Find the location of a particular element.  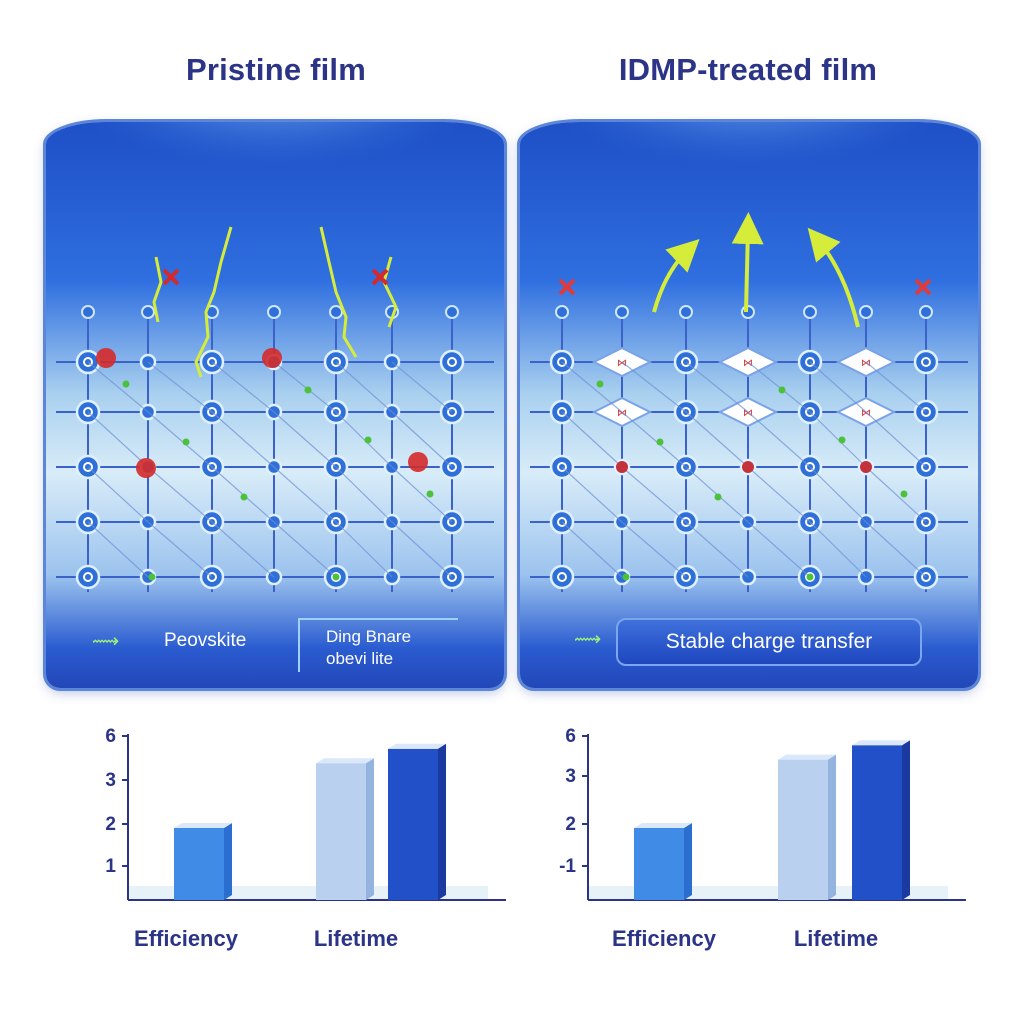

passivated-lattice: ⋈ ⋈ ⋈ ⋈ ⋈ ⋈ is located at coordinates (749, 448).